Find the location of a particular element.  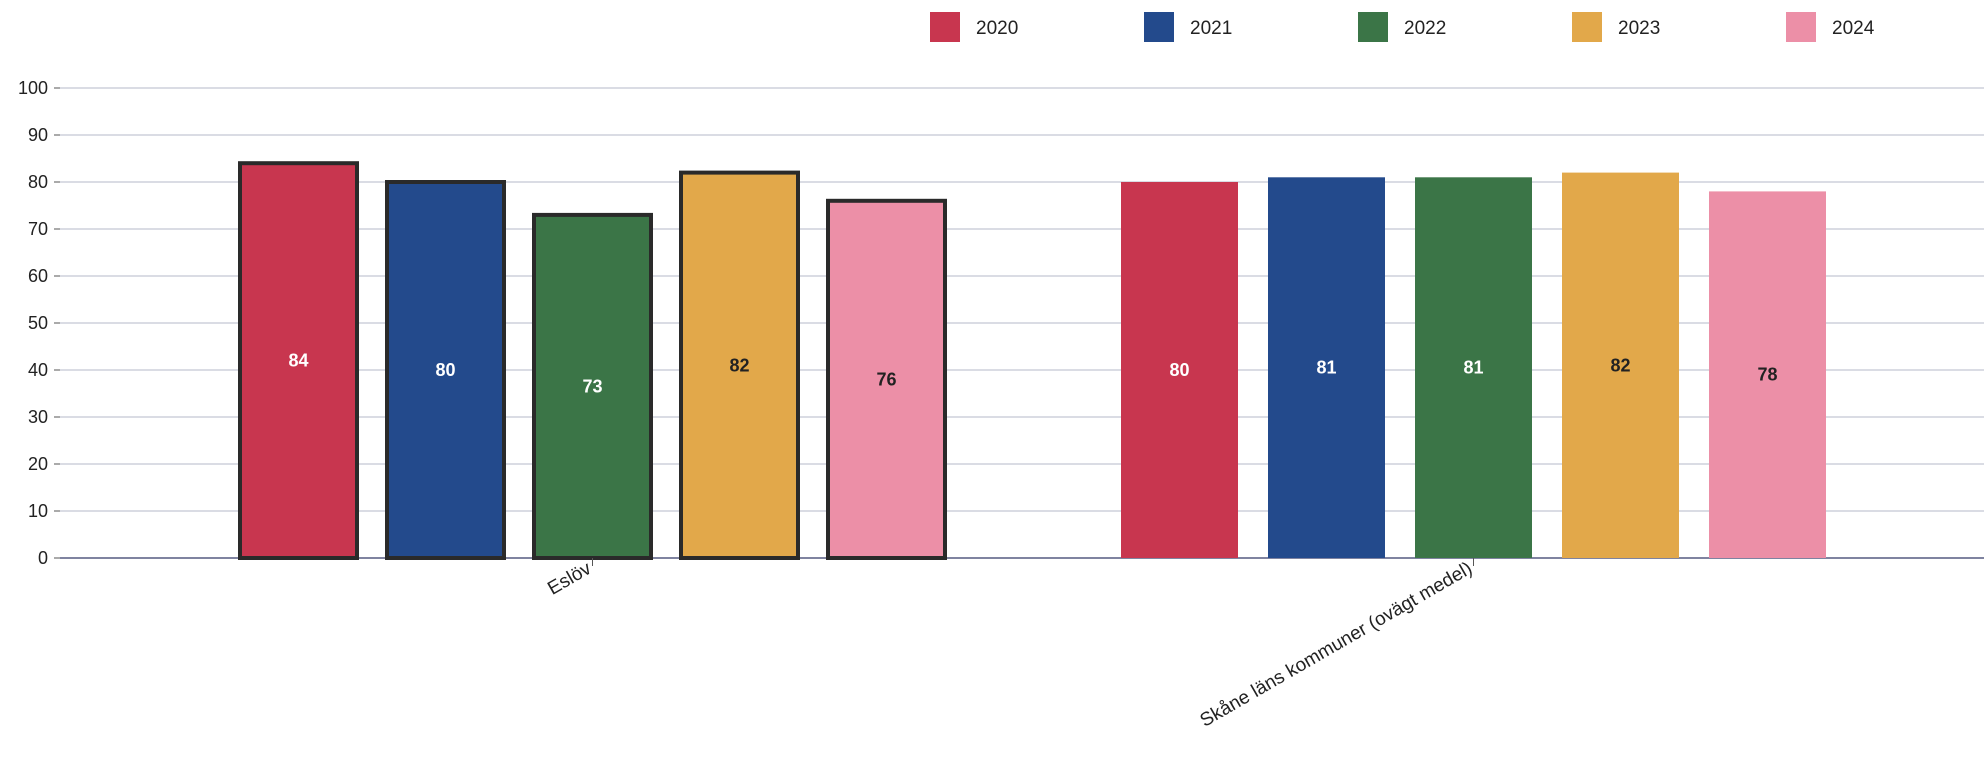

x-category-label: Skåne läns kommuner (ovägt medel) is located at coordinates (1336, 644).